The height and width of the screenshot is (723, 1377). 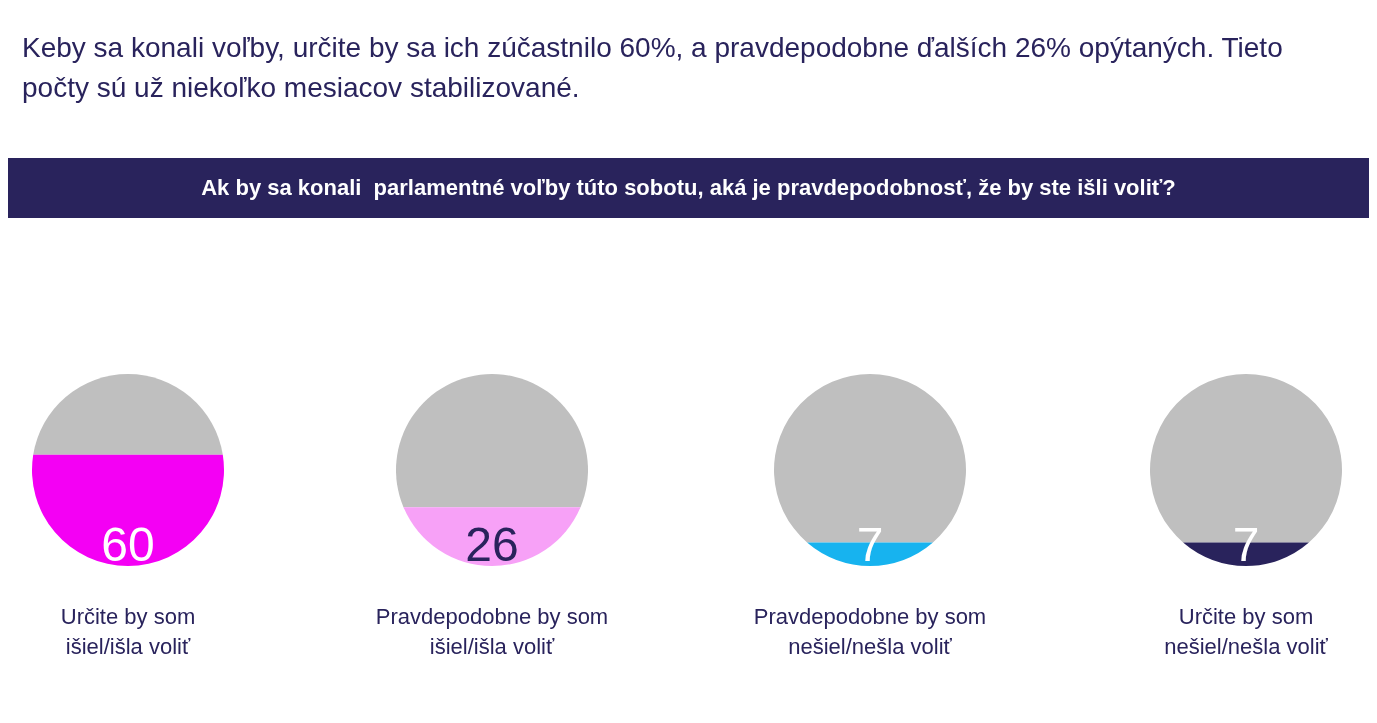 What do you see at coordinates (492, 544) in the screenshot?
I see `data-label: 26` at bounding box center [492, 544].